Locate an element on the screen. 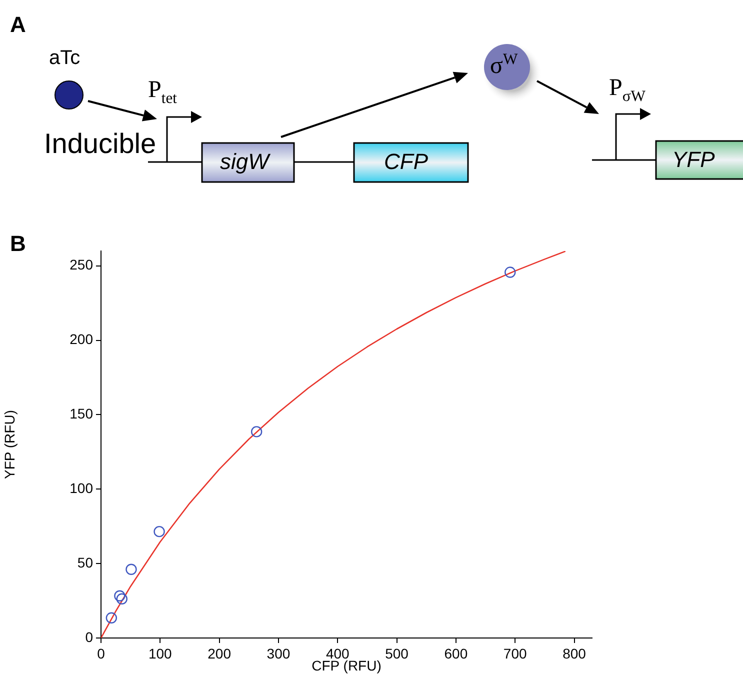 The width and height of the screenshot is (743, 677). x-tick-label: 600 is located at coordinates (456, 653).